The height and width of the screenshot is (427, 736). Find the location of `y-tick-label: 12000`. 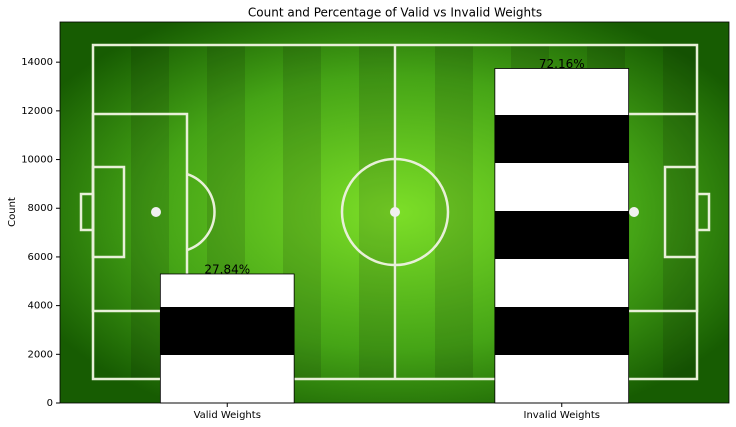

y-tick-label: 12000 is located at coordinates (37, 111).